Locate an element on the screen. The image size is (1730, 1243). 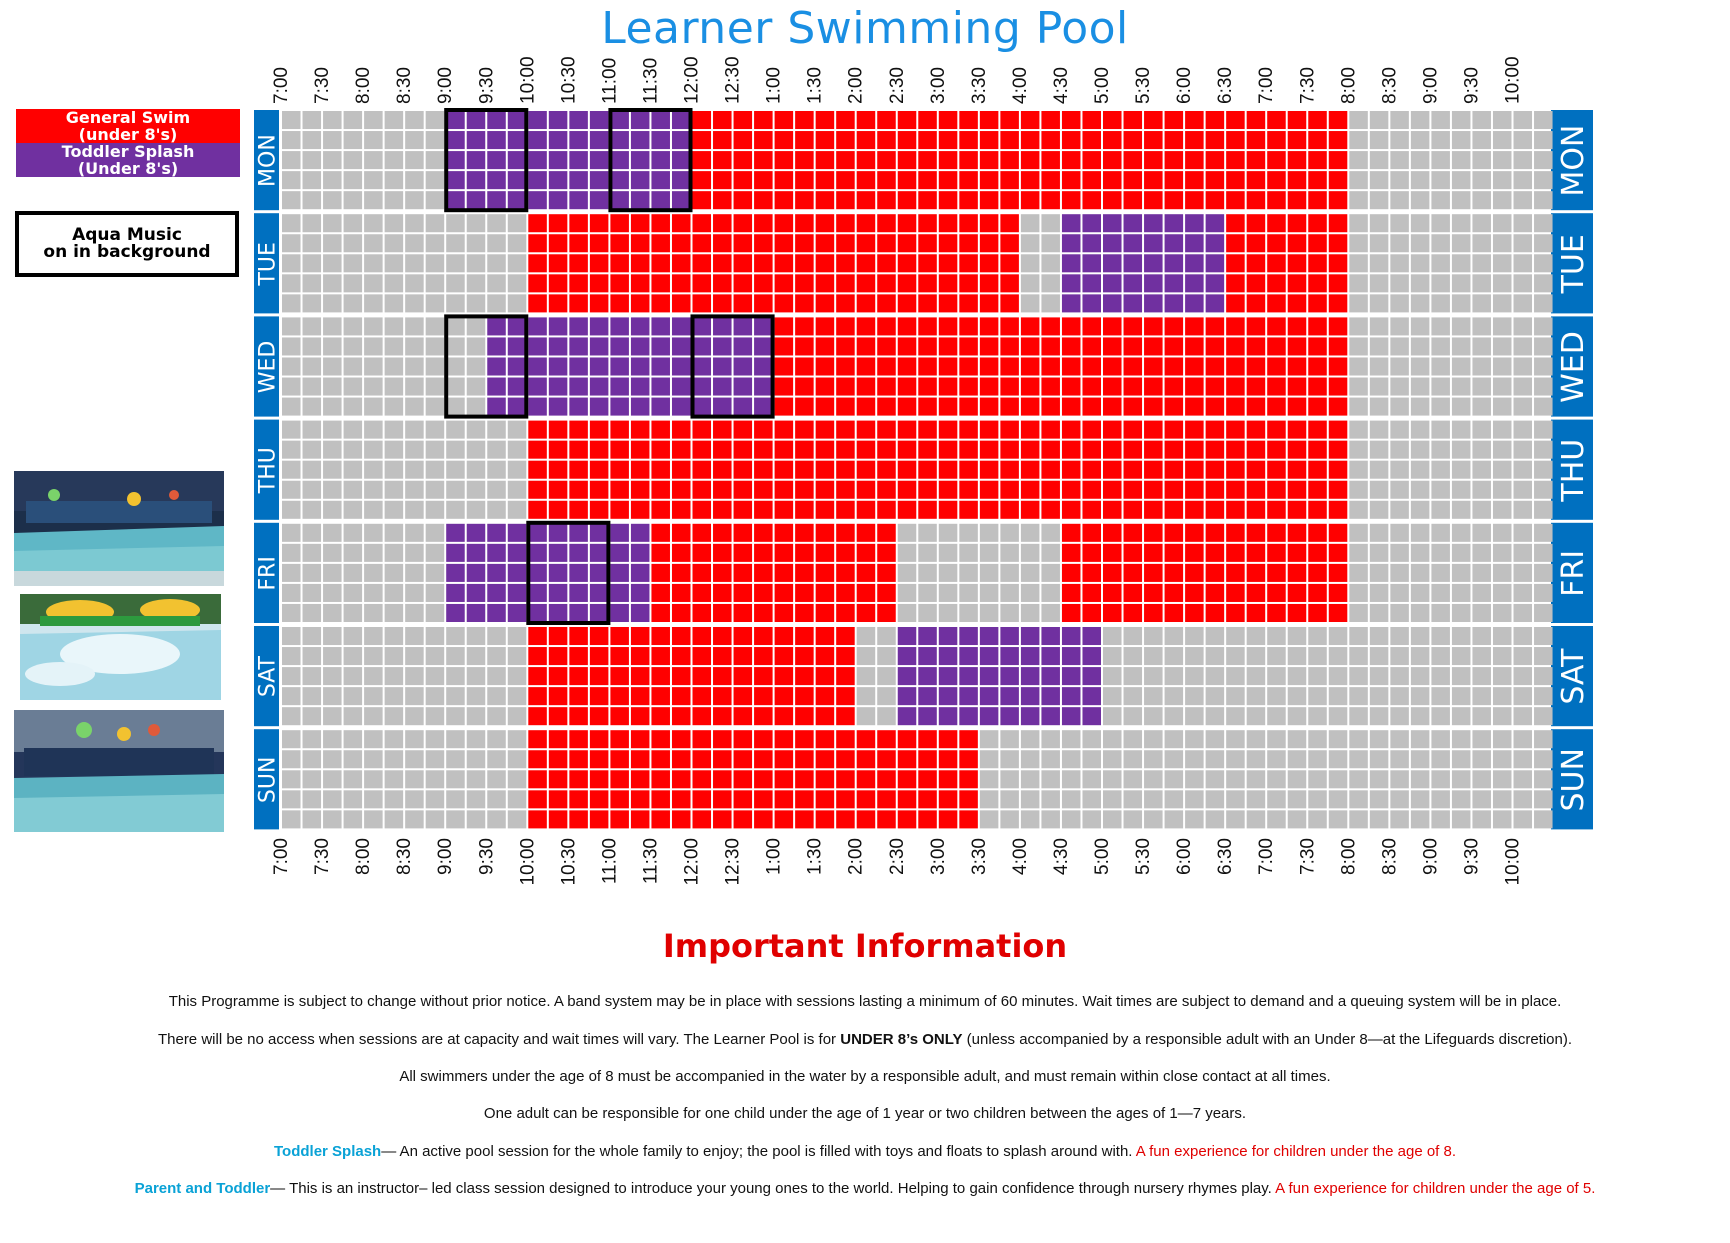
day-label-left: FRI is located at coordinates (268, 573).